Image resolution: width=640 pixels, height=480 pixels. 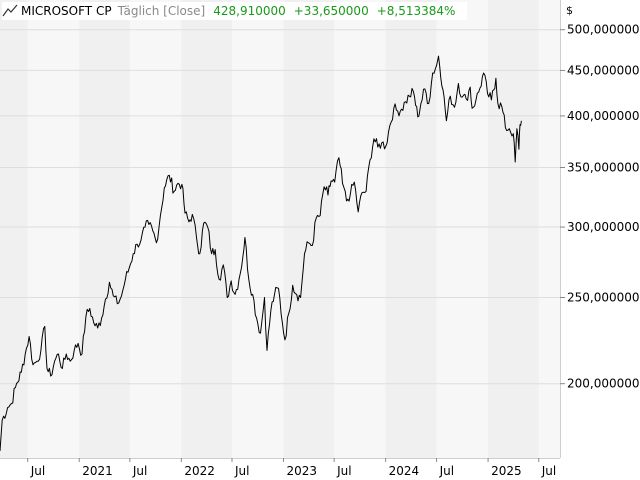 What do you see at coordinates (603, 116) in the screenshot?
I see `y-tick-label: 400,000000` at bounding box center [603, 116].